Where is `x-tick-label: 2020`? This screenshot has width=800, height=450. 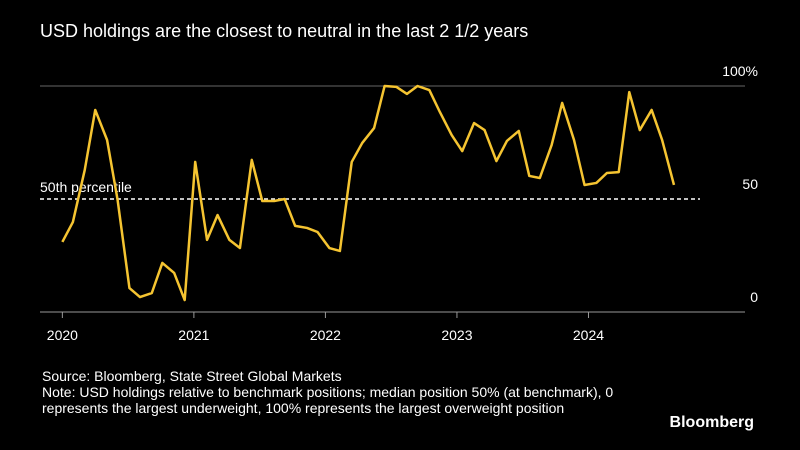
x-tick-label: 2020 is located at coordinates (62, 335).